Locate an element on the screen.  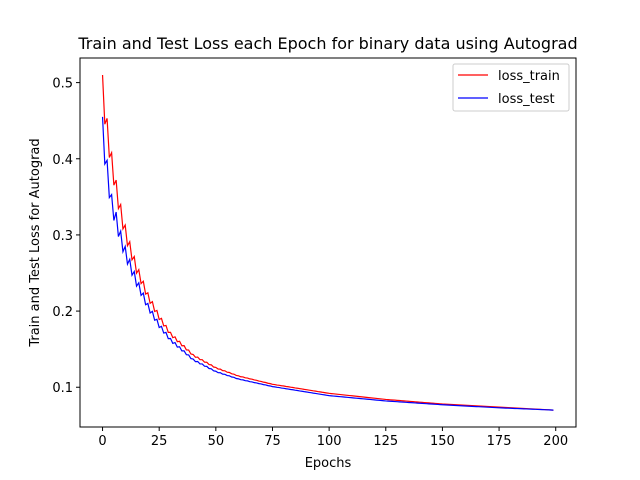
x-axis-ticks: 0 25 50 75 100 125 150 175 200 is located at coordinates (333, 438).